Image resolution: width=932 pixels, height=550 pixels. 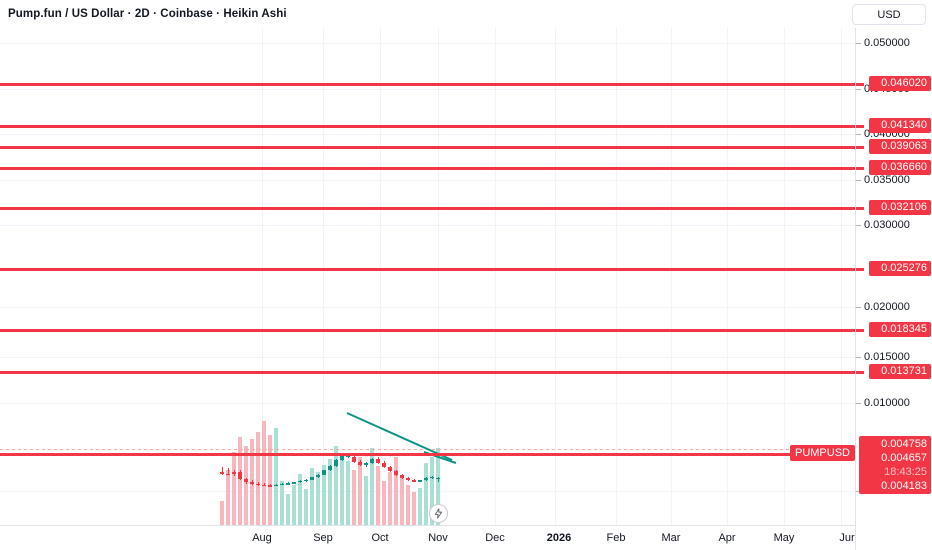 What do you see at coordinates (399, 436) in the screenshot?
I see `descending-resistance` at bounding box center [399, 436].